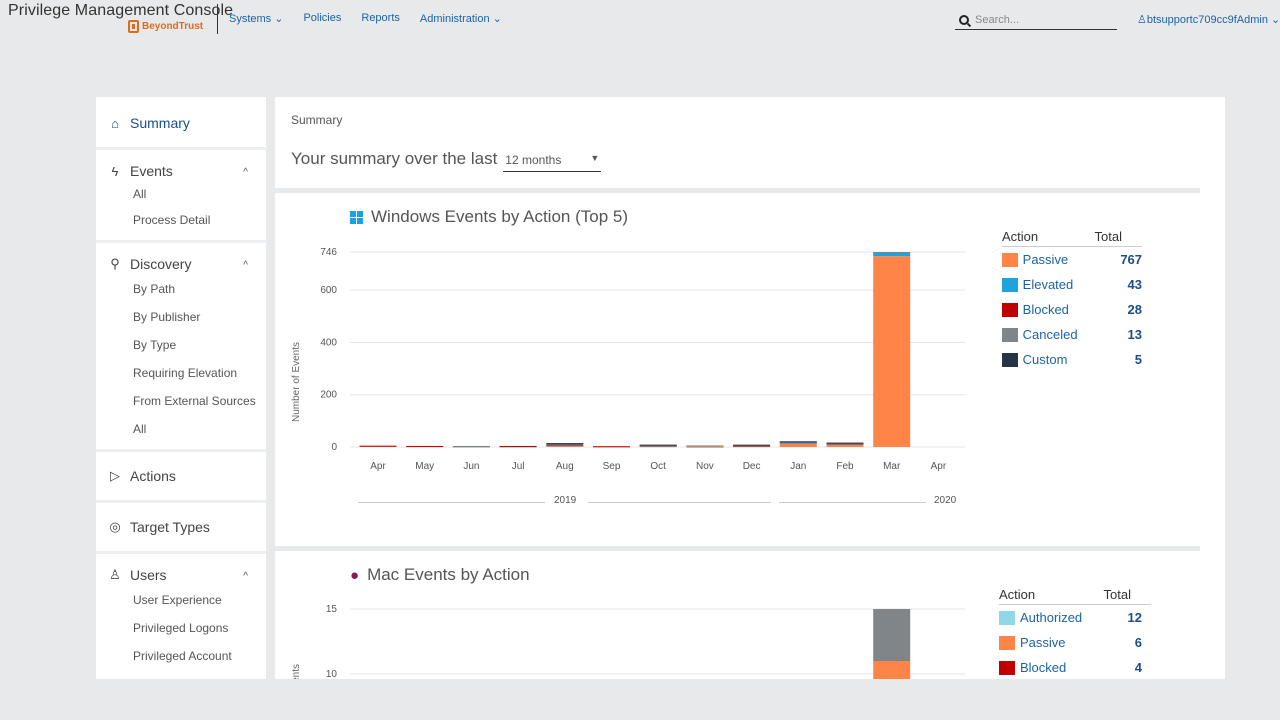 The image size is (1280, 720). I want to click on mac-chart-title: ● Mac Events by Action, so click(440, 575).